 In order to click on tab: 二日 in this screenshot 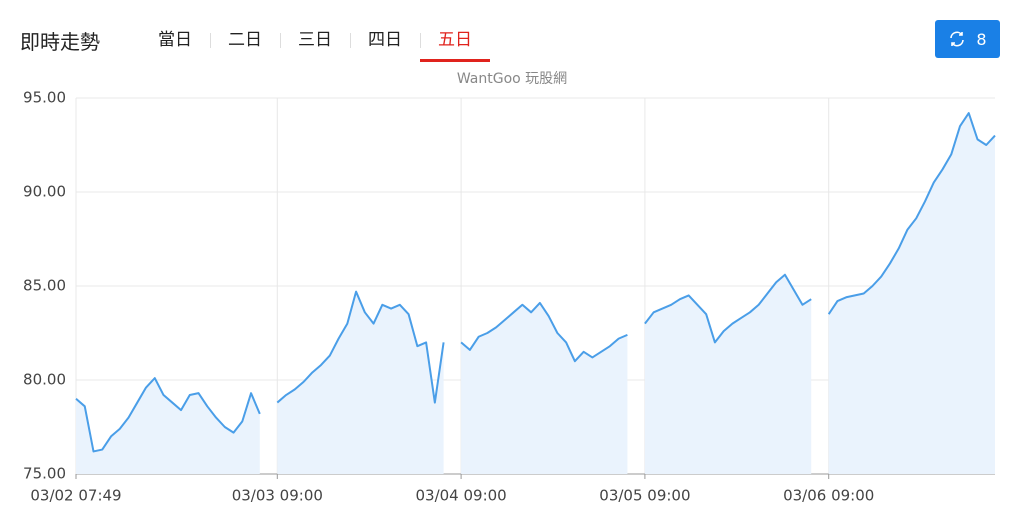, I will do `click(245, 45)`.